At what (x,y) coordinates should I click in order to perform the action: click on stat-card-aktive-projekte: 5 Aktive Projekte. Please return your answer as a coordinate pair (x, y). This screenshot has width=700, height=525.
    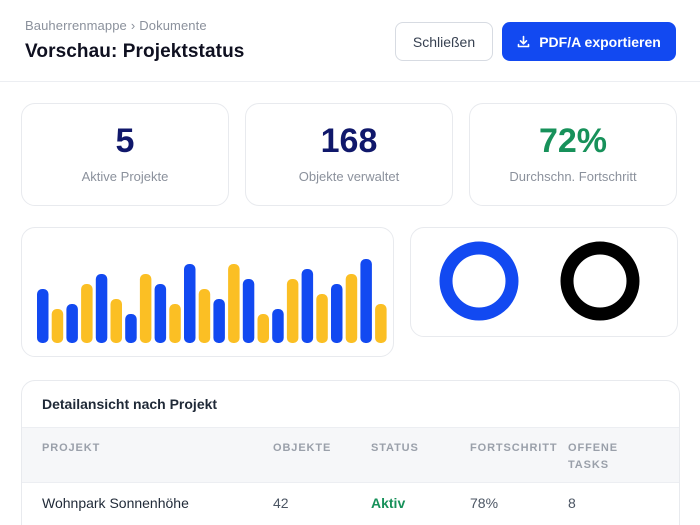
    Looking at the image, I should click on (125, 154).